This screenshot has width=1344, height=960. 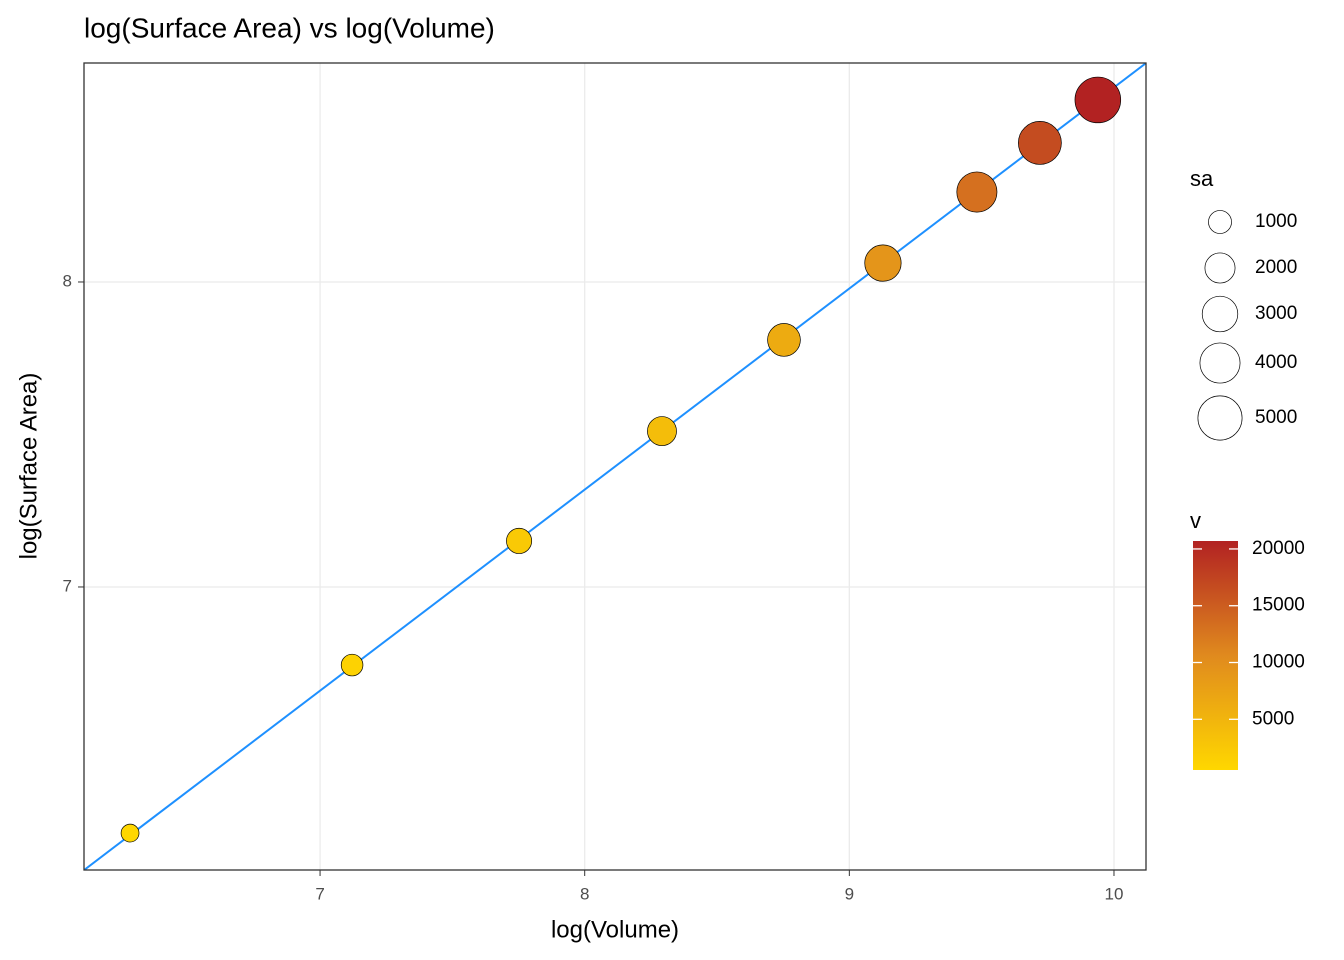 What do you see at coordinates (1273, 718) in the screenshot?
I see `color-legend-label: 5000` at bounding box center [1273, 718].